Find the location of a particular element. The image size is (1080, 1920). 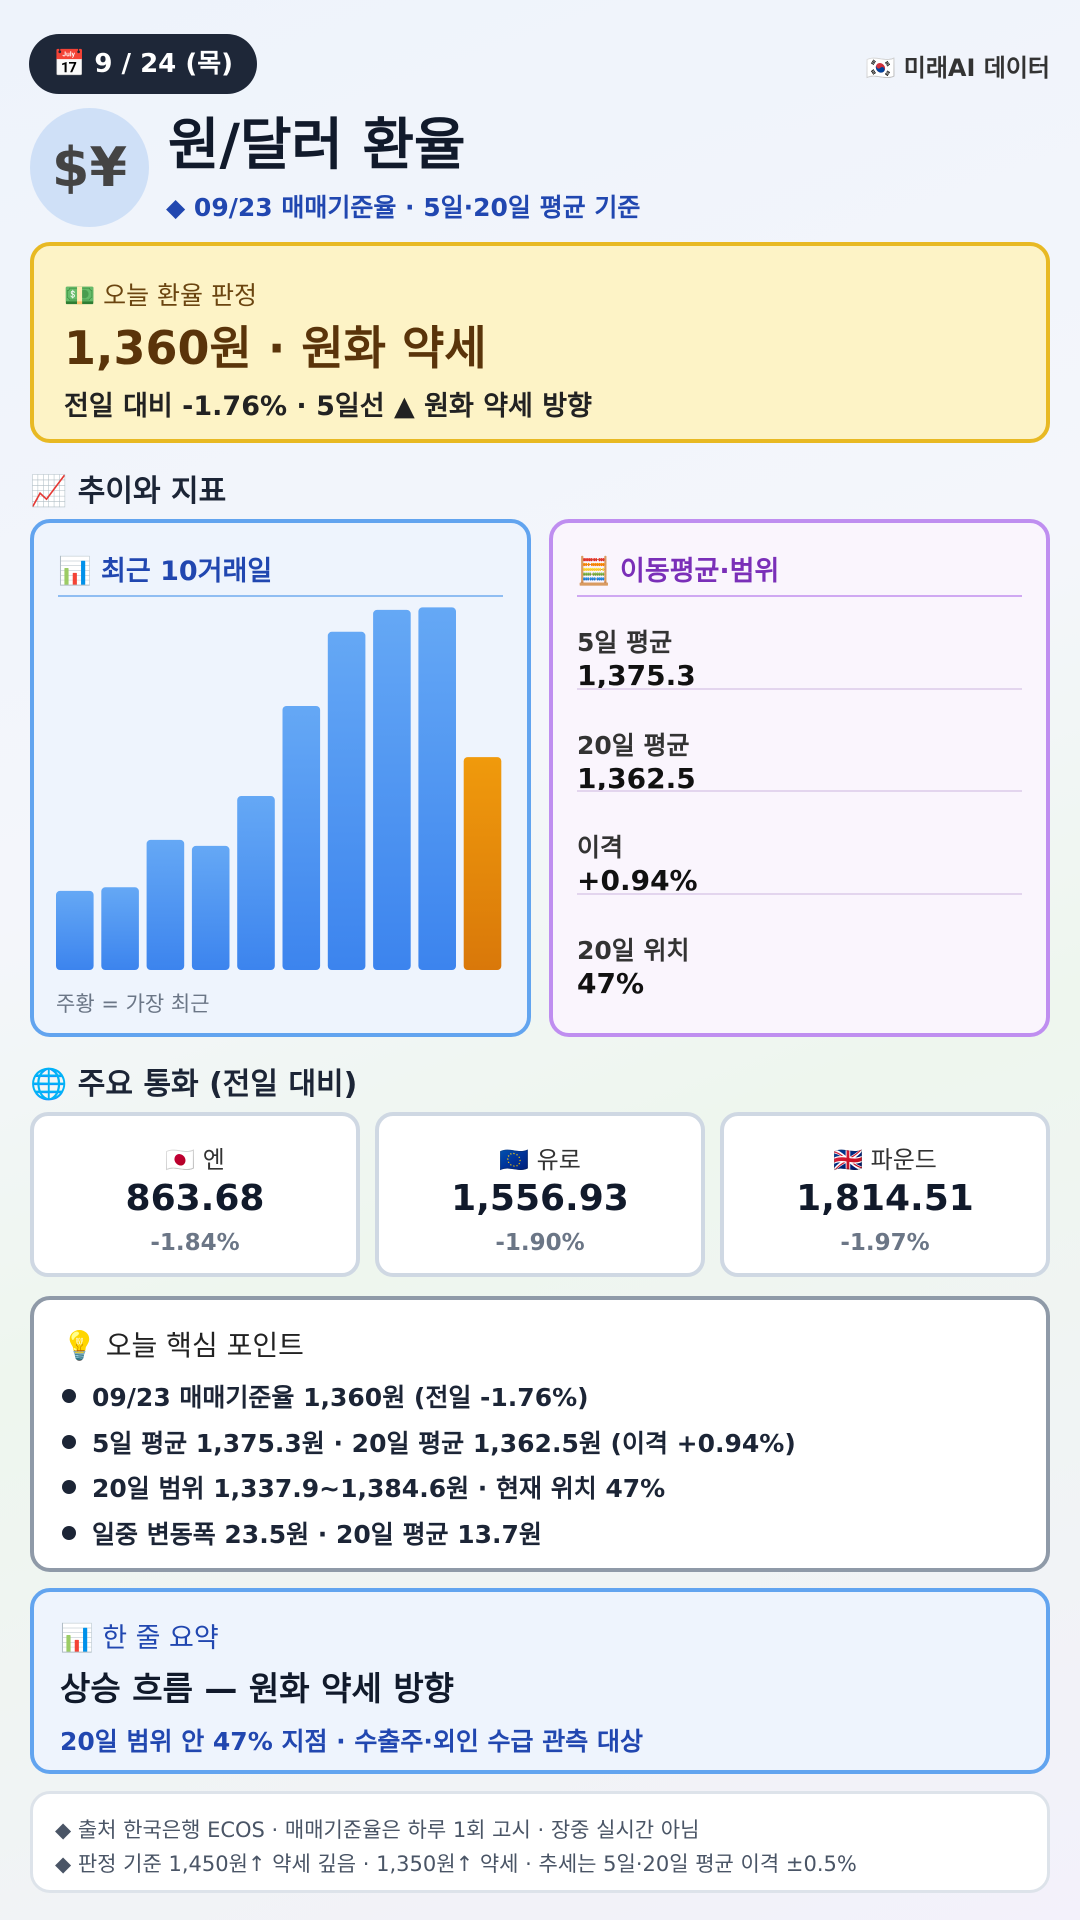

currency-card: 🇯🇵 엔 863.68 -1.84% is located at coordinates (195, 1194).